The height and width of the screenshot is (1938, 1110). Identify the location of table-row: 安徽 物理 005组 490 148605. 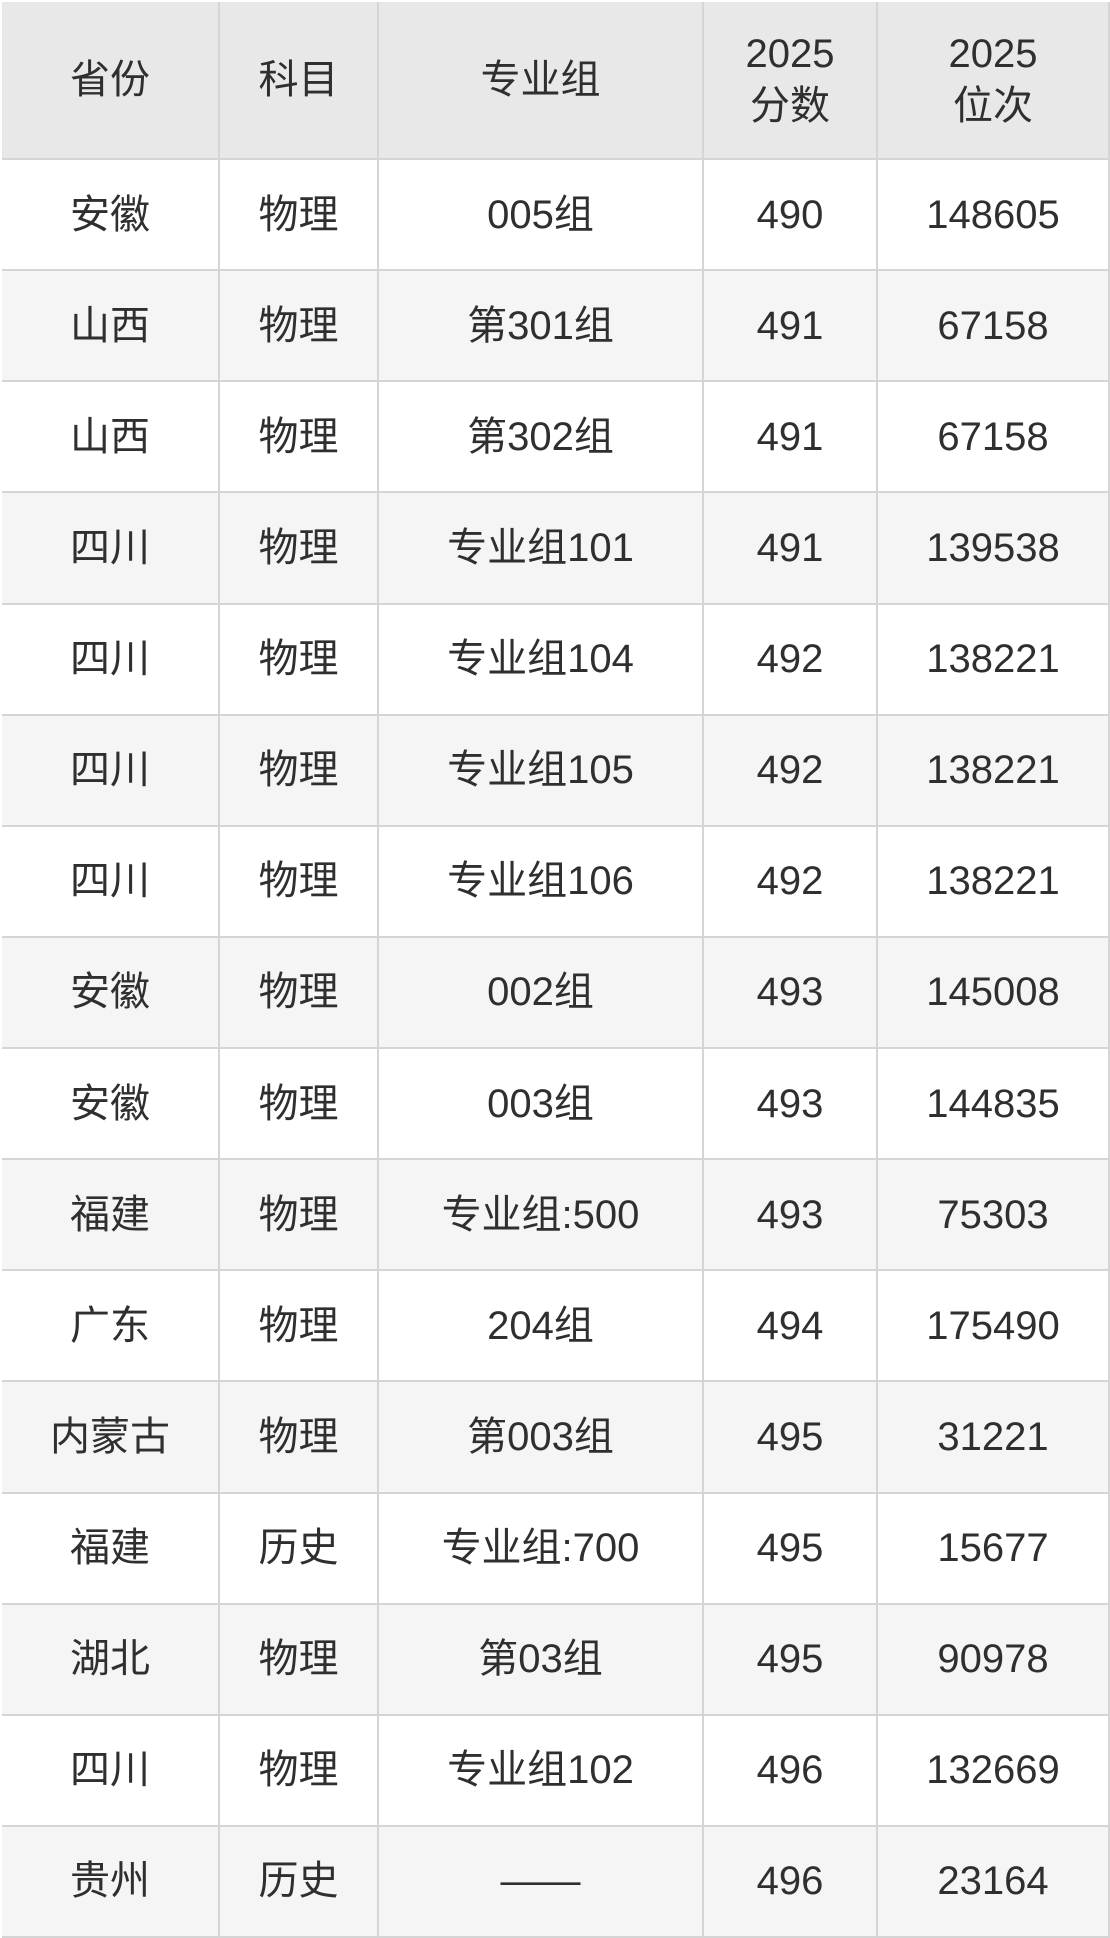
(555, 215).